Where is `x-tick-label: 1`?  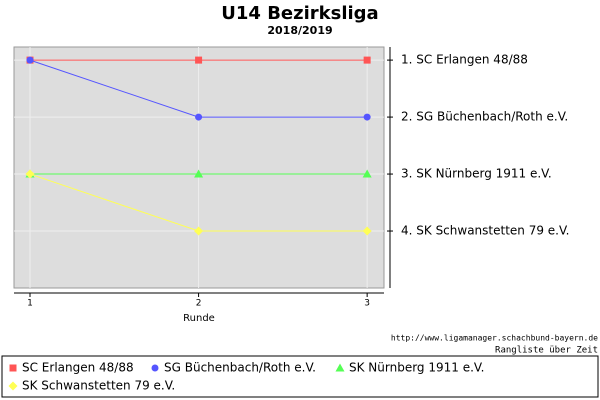 x-tick-label: 1 is located at coordinates (30, 304).